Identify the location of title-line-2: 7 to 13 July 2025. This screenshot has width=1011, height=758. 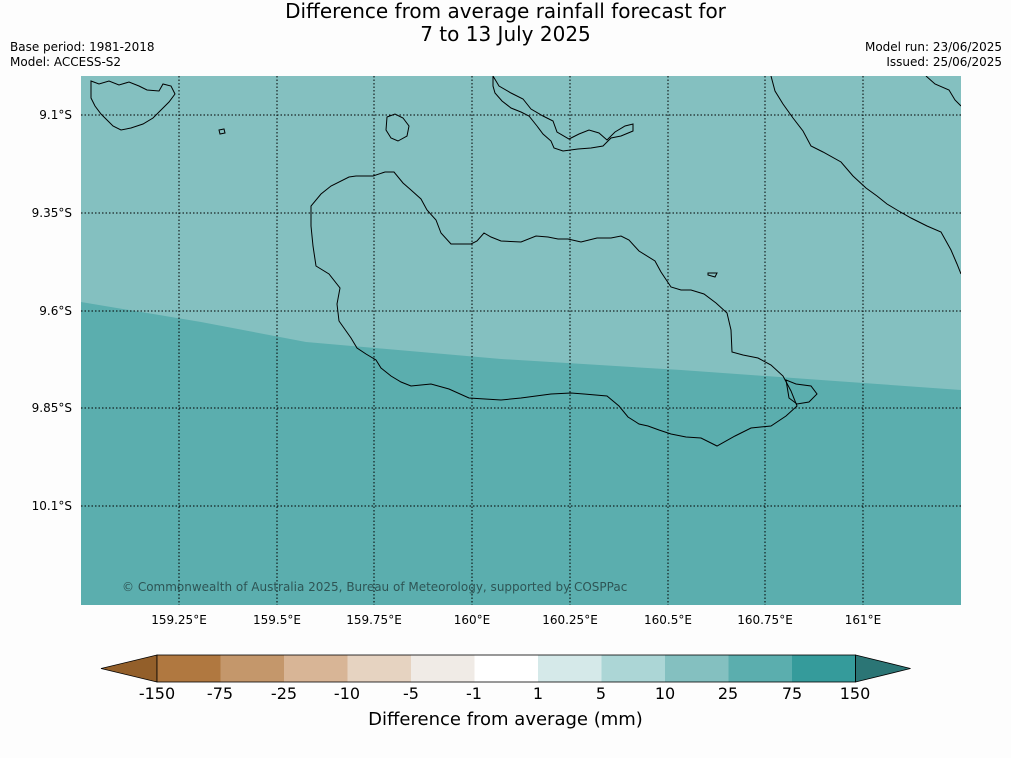
(505, 34).